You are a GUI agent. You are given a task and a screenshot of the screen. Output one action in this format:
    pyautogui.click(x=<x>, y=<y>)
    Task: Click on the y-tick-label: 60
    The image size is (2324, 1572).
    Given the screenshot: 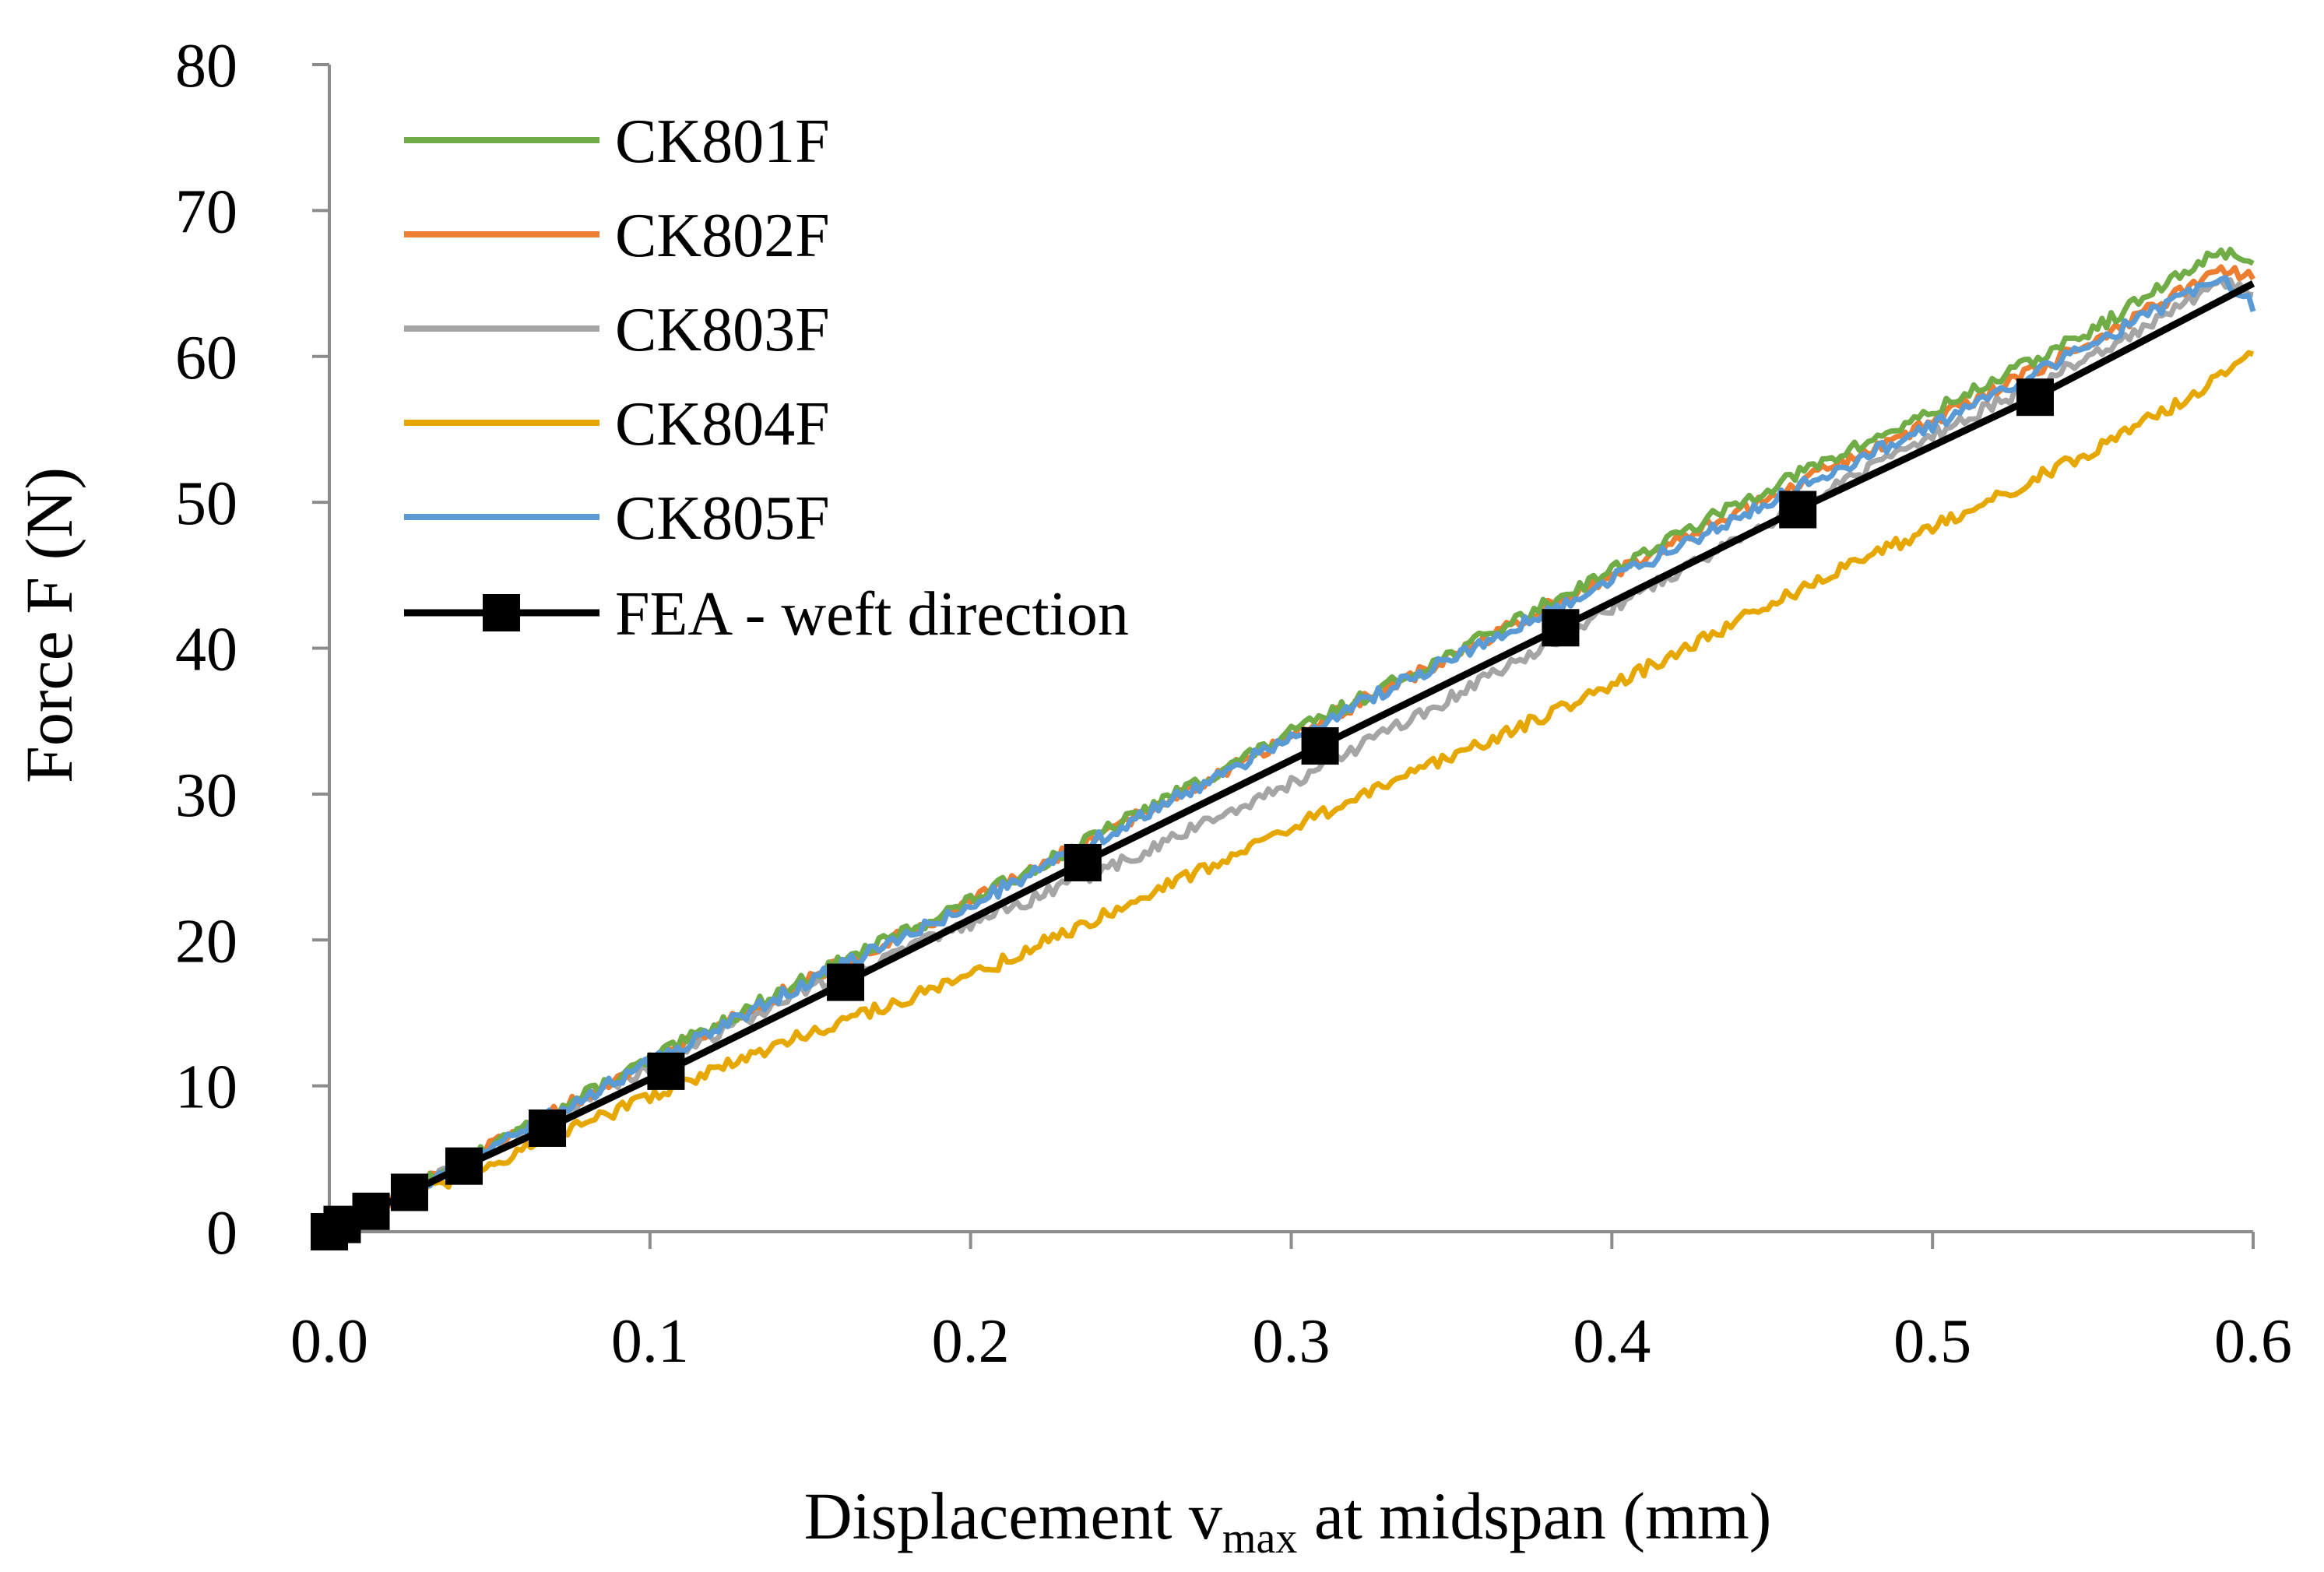 What is the action you would take?
    pyautogui.click(x=206, y=358)
    